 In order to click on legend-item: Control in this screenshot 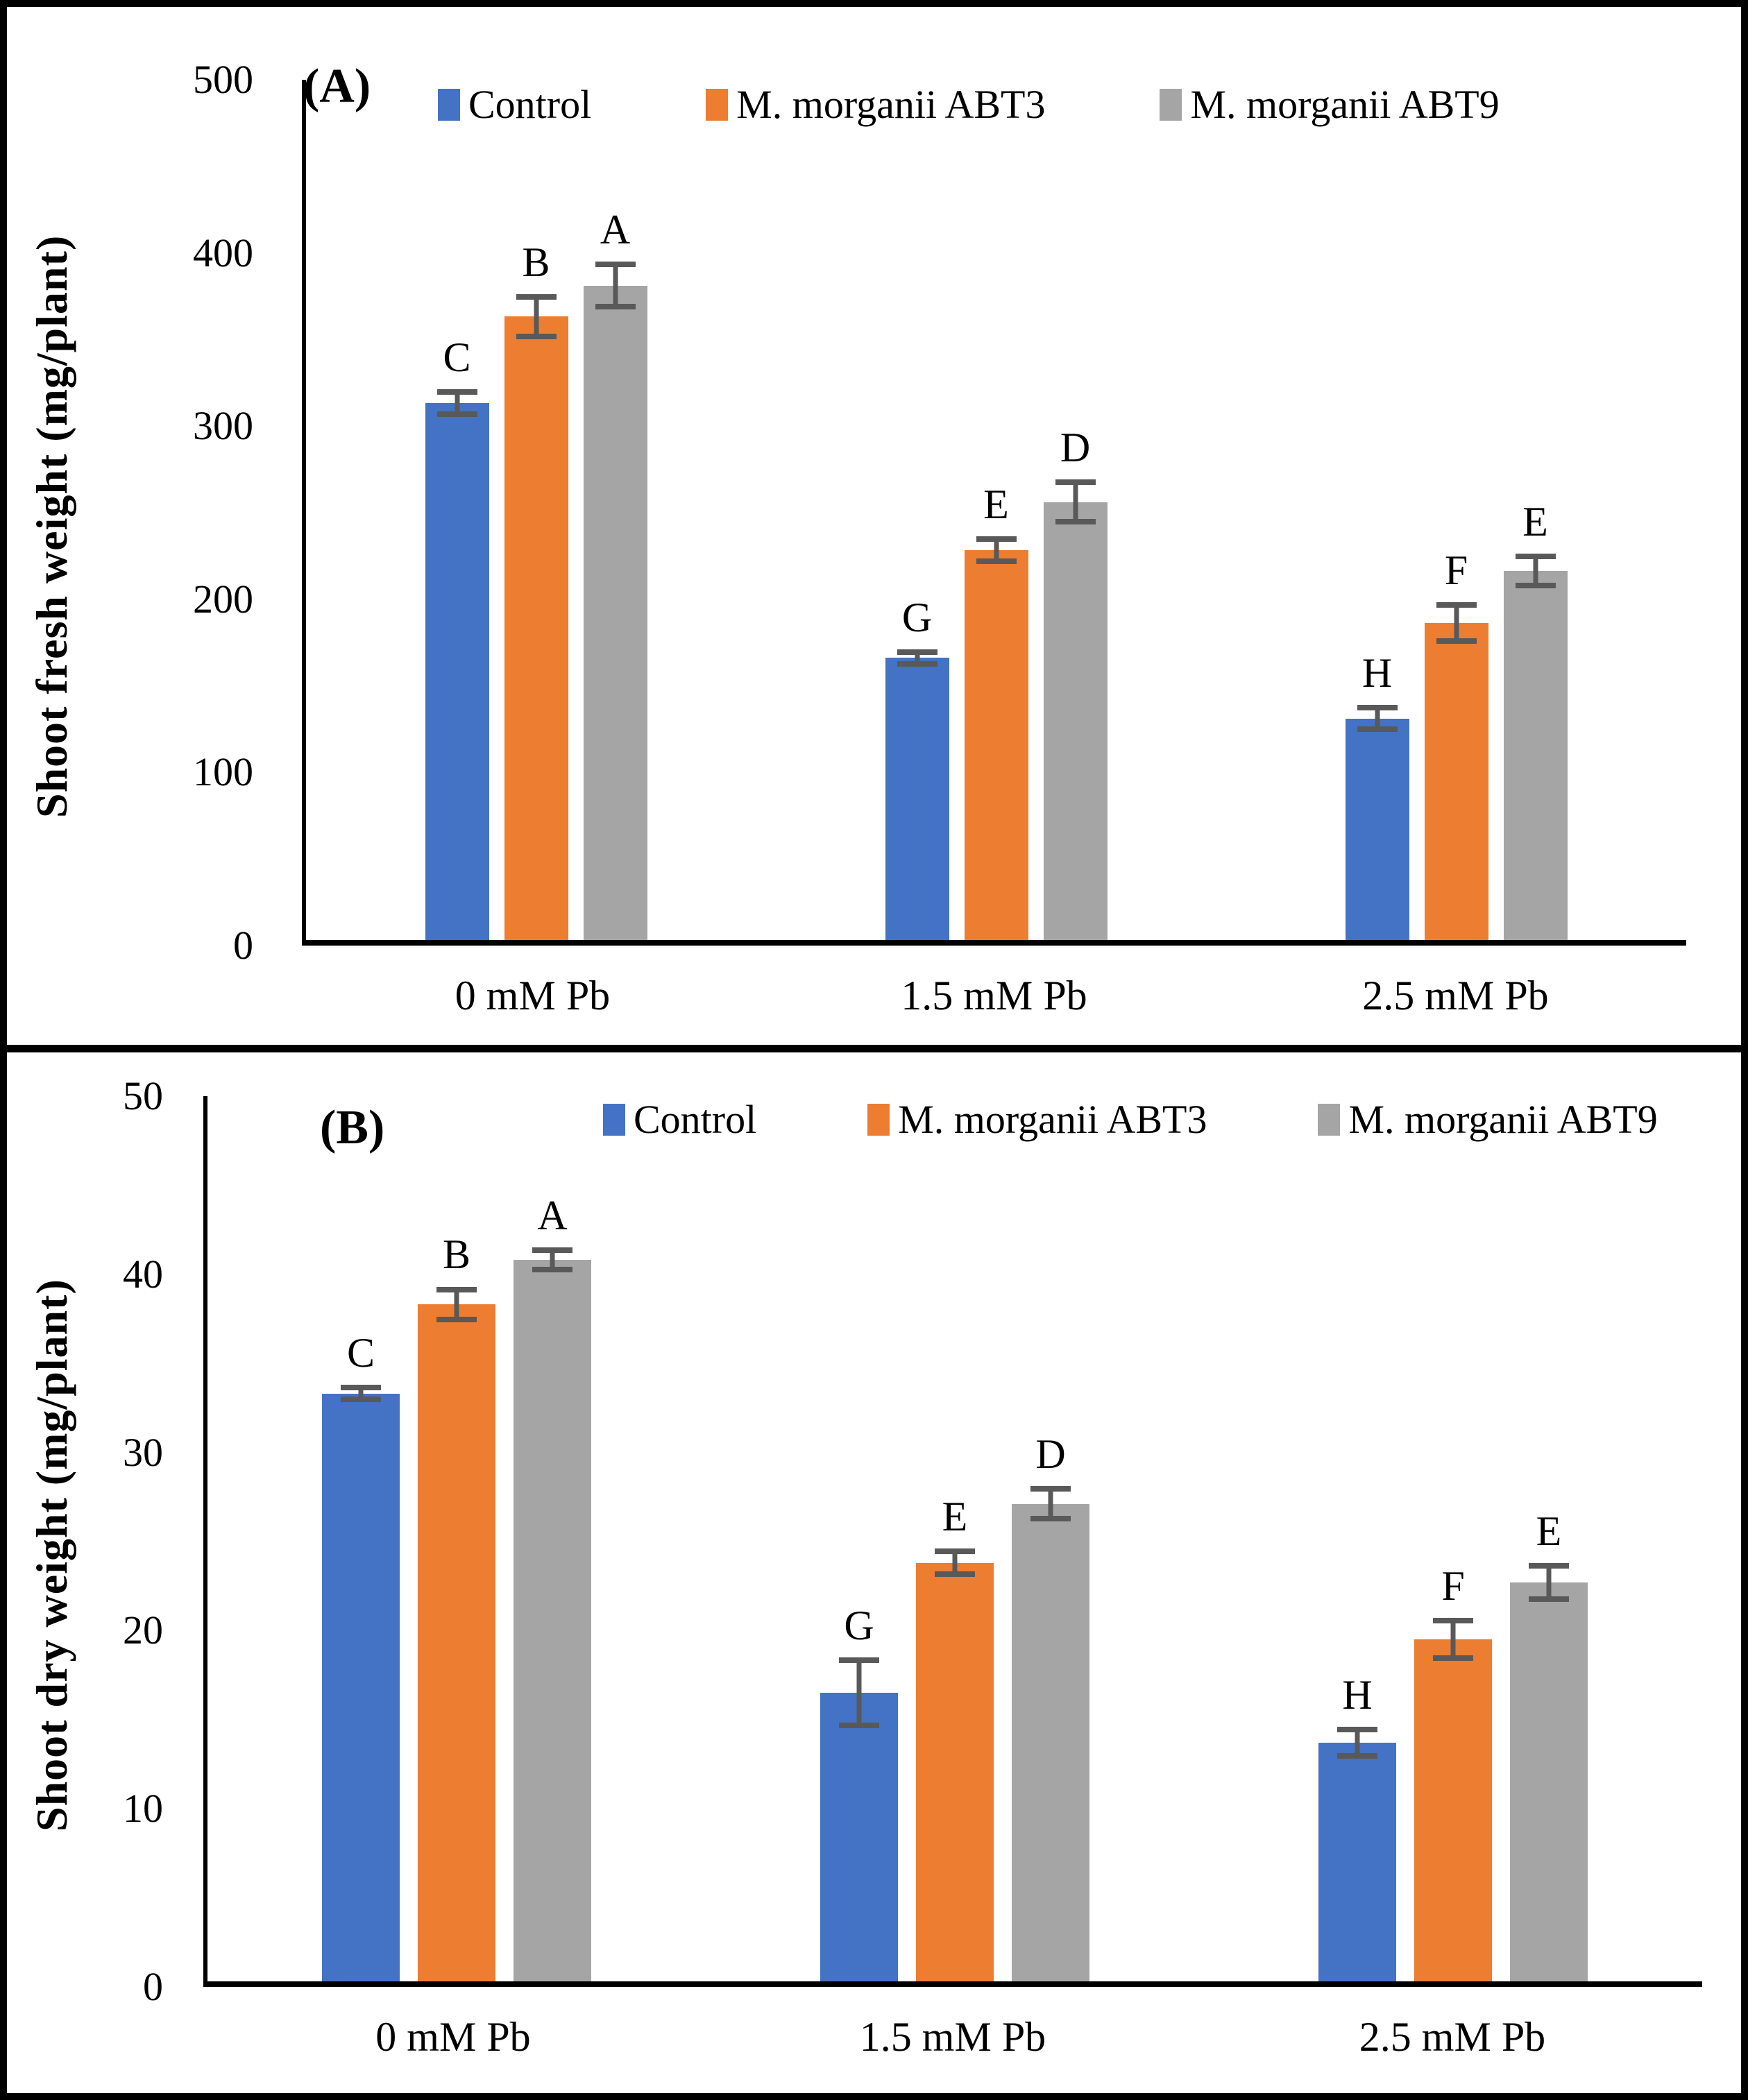, I will do `click(514, 104)`.